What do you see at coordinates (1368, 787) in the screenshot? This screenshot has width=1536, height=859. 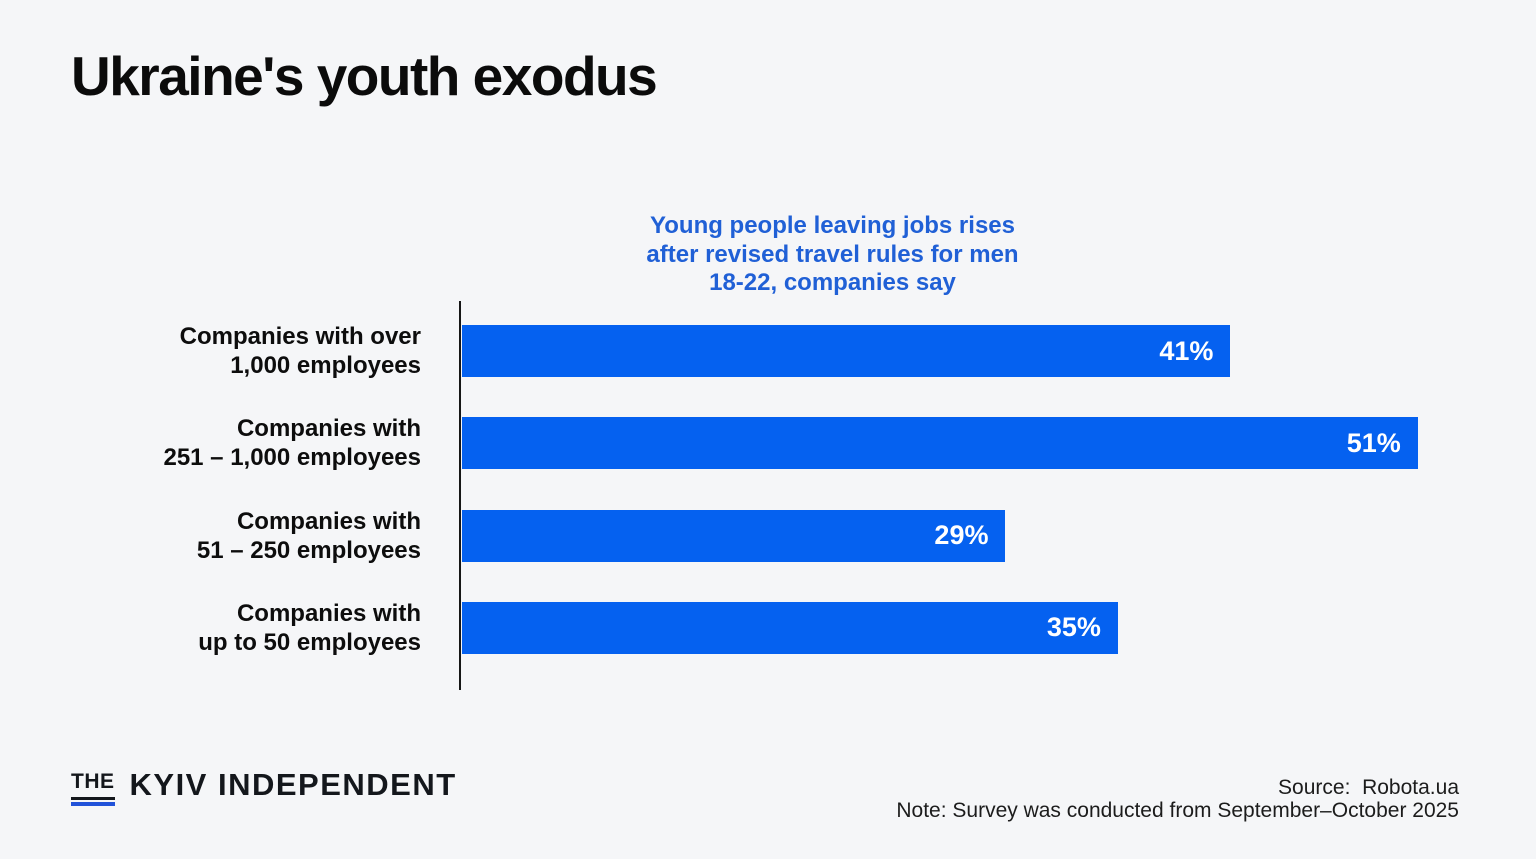 I see `source-text: Source: Robota.ua` at bounding box center [1368, 787].